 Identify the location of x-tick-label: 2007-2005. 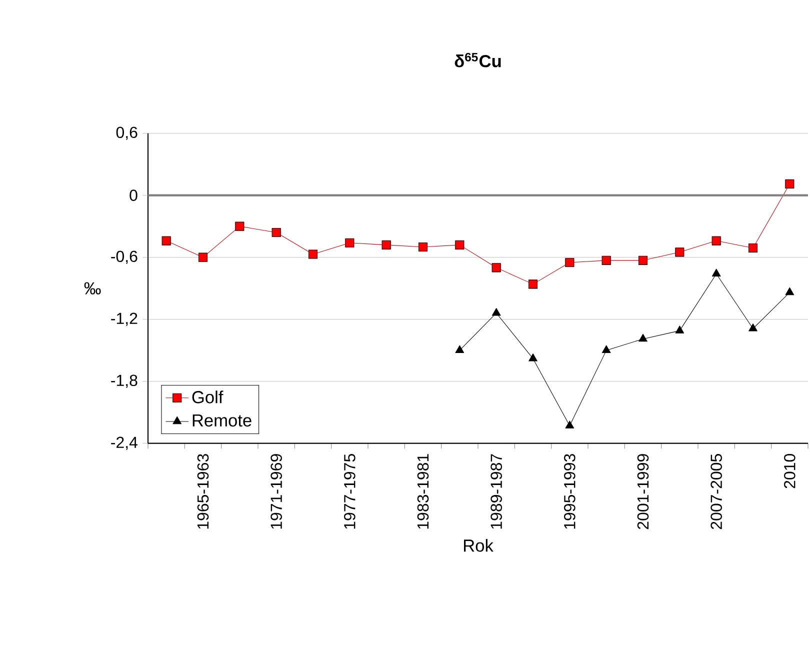
(716, 492).